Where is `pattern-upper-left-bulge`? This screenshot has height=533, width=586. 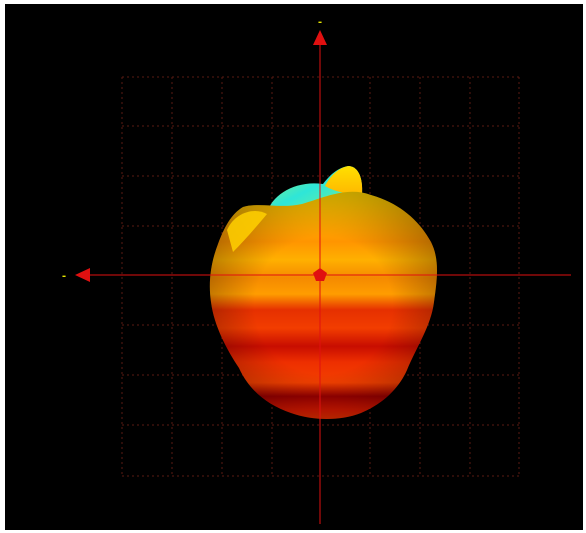
pattern-upper-left-bulge is located at coordinates (247, 231).